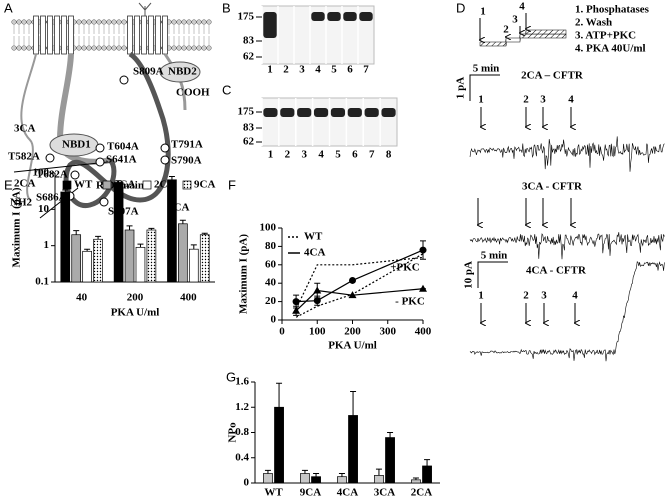 This screenshot has width=672, height=498. What do you see at coordinates (543, 100) in the screenshot?
I see `arrow-label: 3` at bounding box center [543, 100].